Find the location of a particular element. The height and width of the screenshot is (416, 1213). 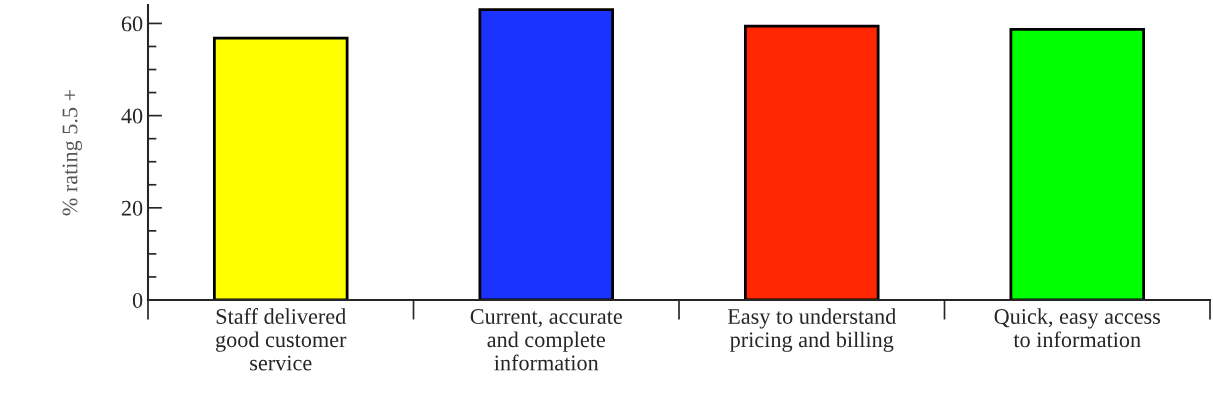

x-tick-label: Quick, easy access to information is located at coordinates (1077, 328).